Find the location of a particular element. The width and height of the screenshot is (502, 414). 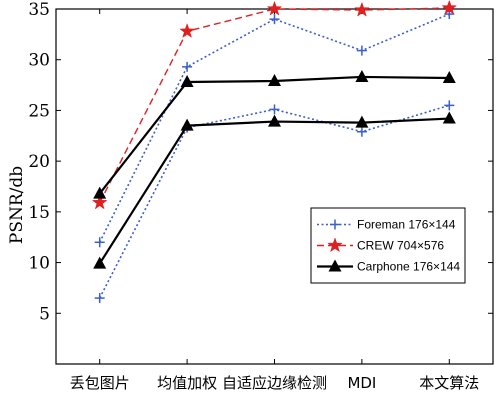

legend-label: Carphone 176×144 is located at coordinates (408, 267).